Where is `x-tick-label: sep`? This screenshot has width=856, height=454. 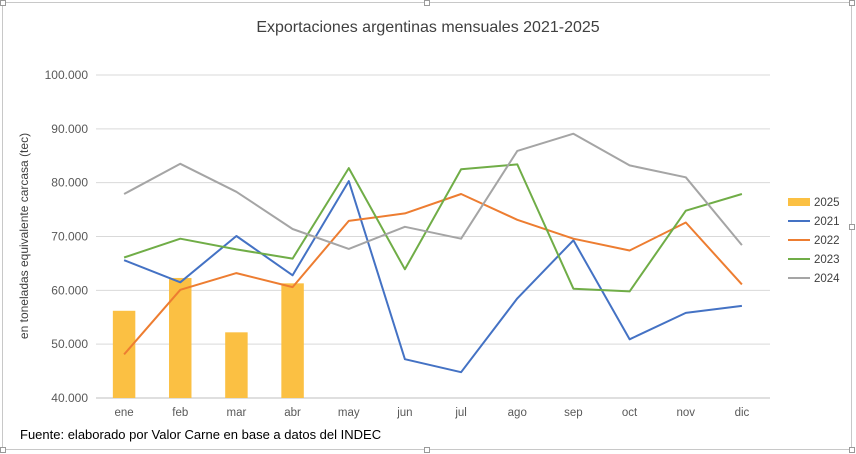 x-tick-label: sep is located at coordinates (573, 413).